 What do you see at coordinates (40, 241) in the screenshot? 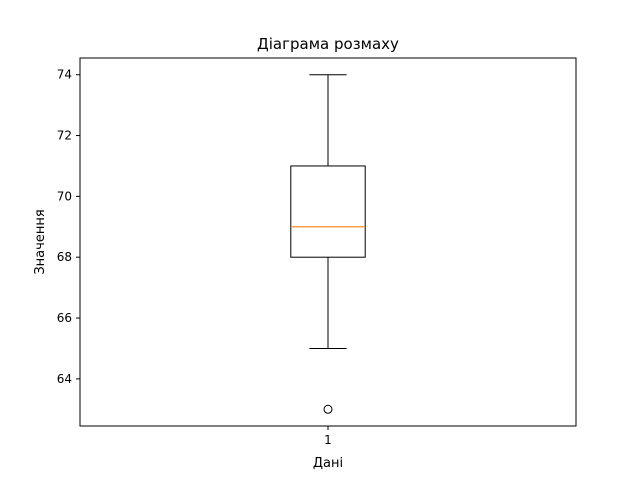
I see `y-axis-label: Значення` at bounding box center [40, 241].